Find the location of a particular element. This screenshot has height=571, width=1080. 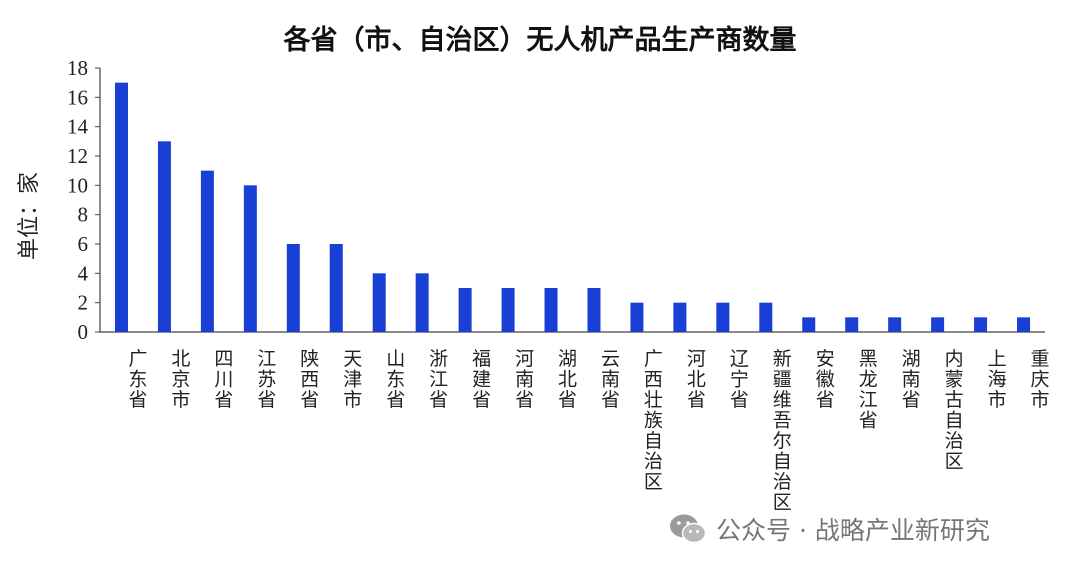

x-category-label: 福建省 is located at coordinates (481, 379).